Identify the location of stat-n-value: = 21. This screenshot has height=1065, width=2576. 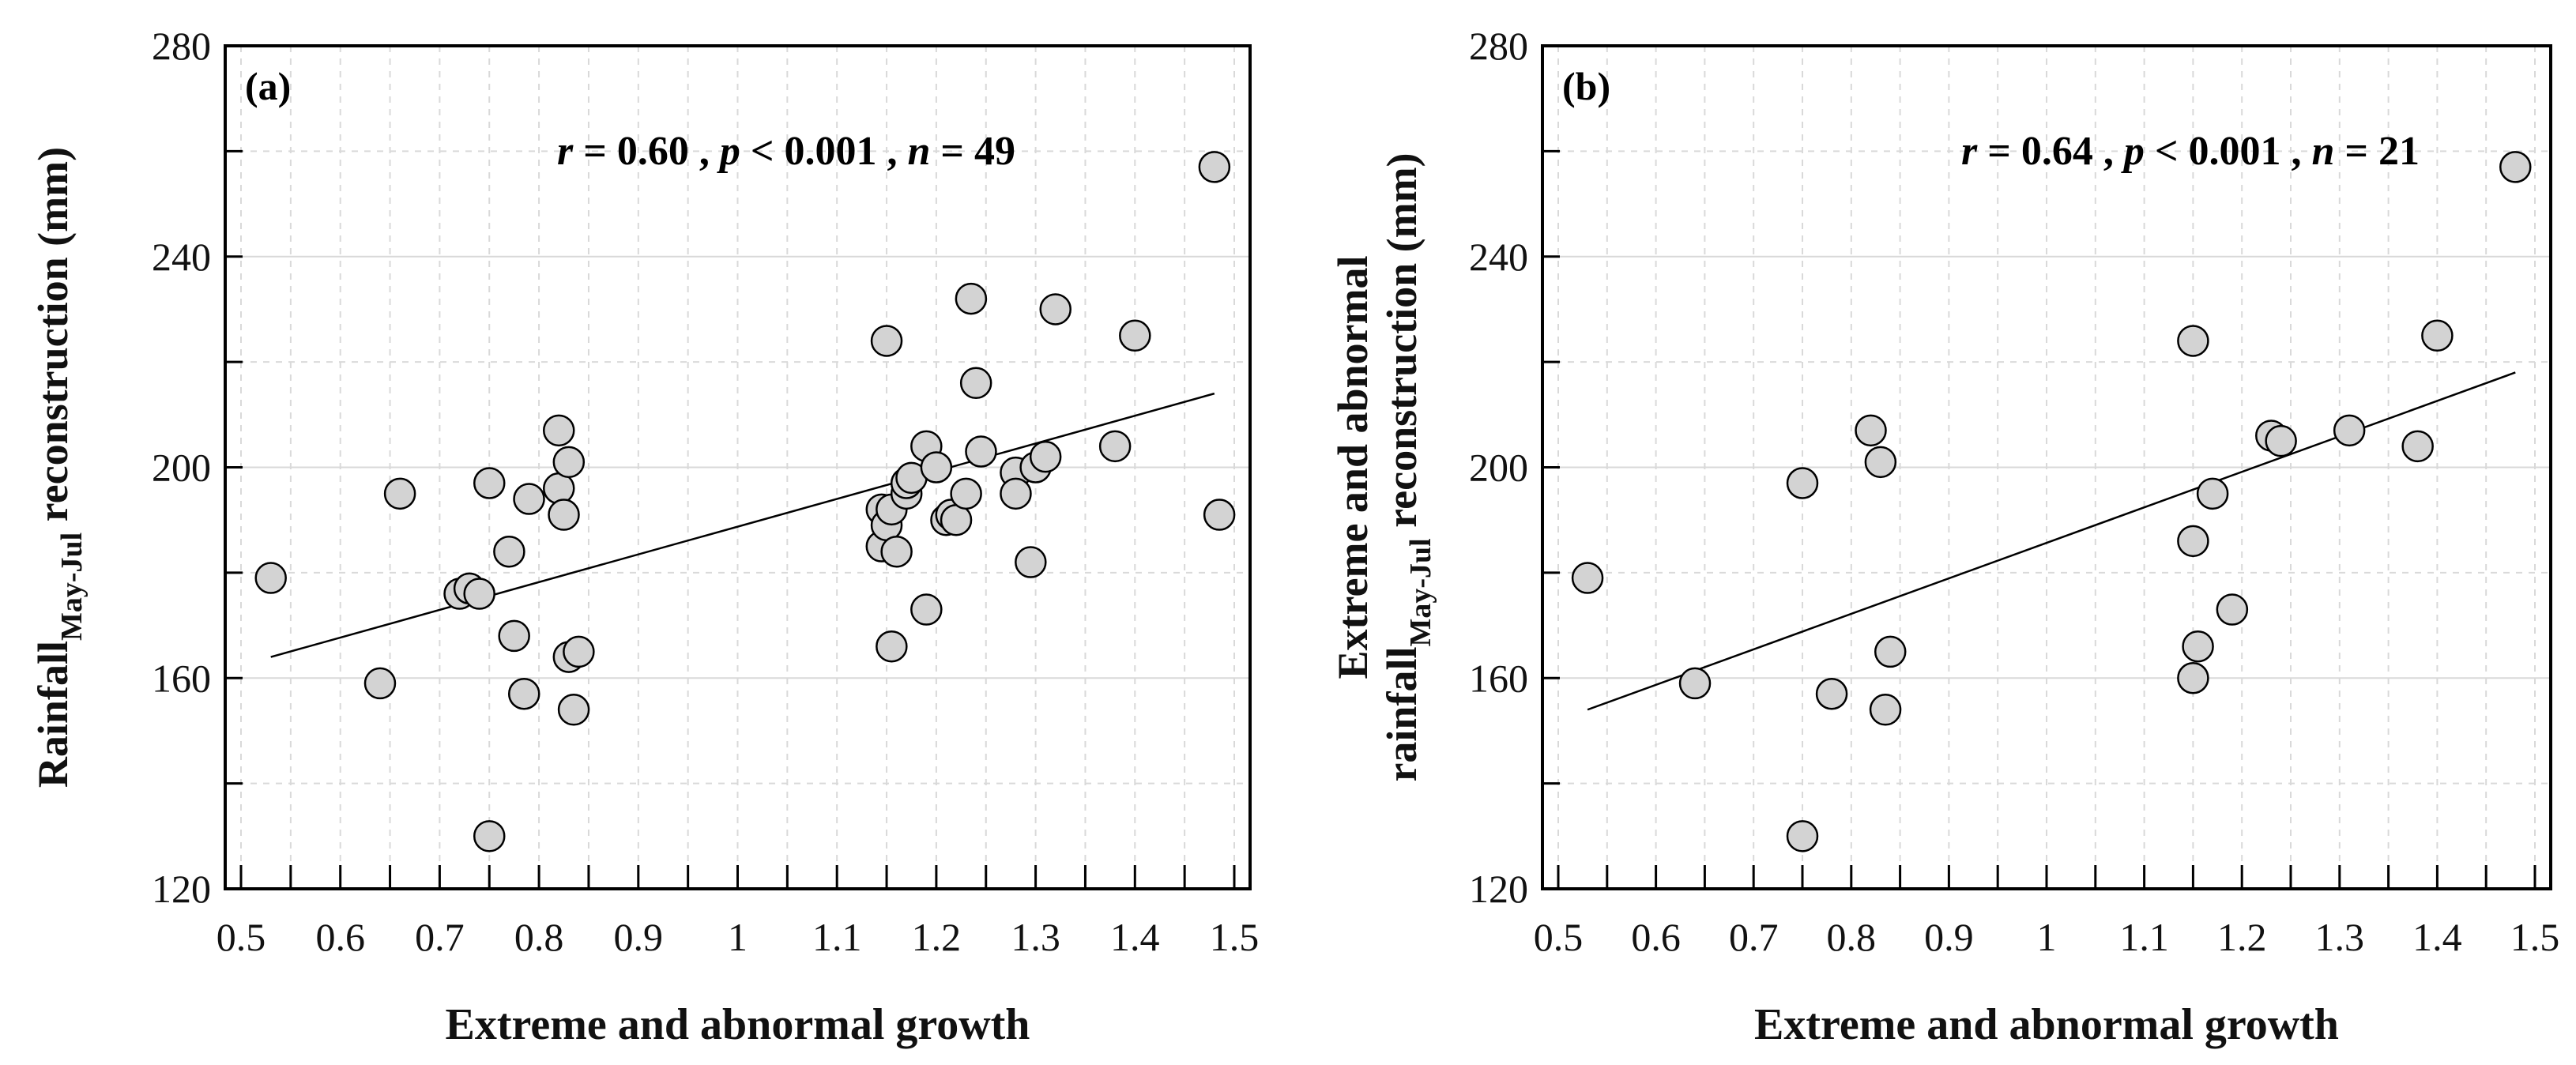
(2377, 151).